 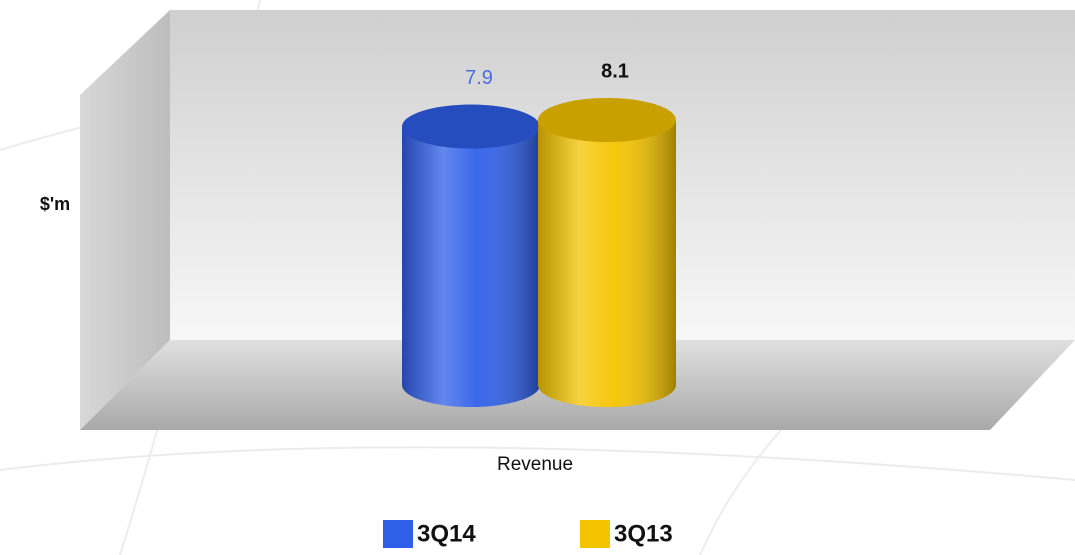 What do you see at coordinates (615, 71) in the screenshot?
I see `data-label: 8.1` at bounding box center [615, 71].